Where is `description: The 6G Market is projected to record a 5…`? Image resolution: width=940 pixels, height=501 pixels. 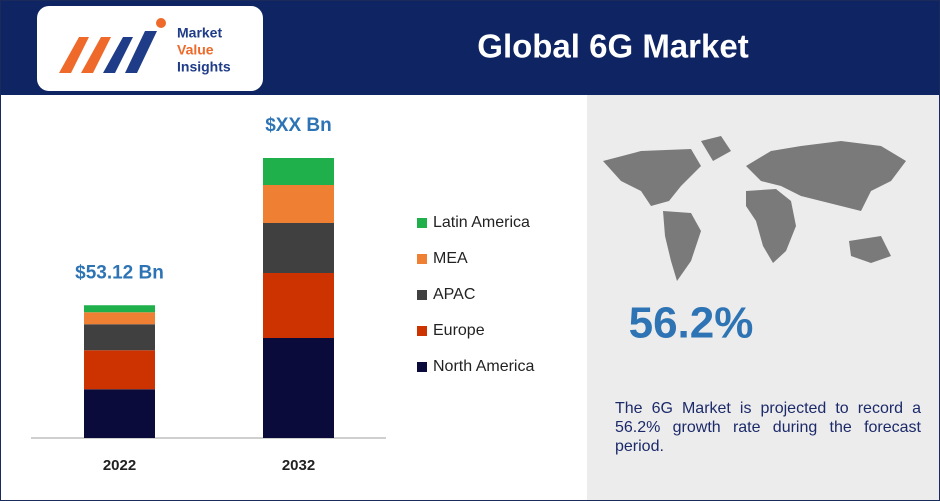
description: The 6G Market is projected to record a 5… is located at coordinates (768, 427).